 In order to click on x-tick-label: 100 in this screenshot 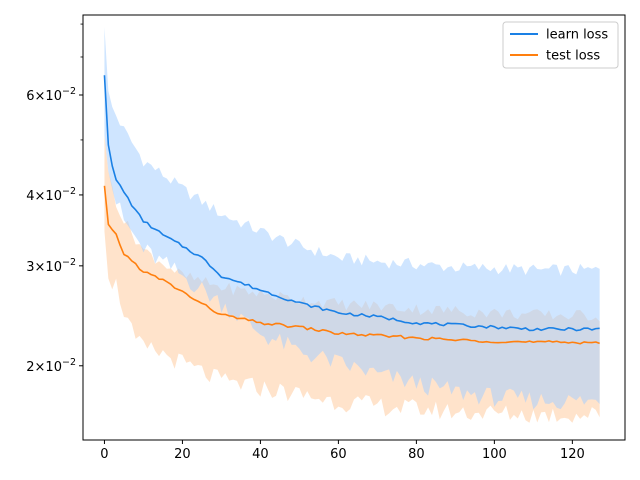, I will do `click(494, 454)`.